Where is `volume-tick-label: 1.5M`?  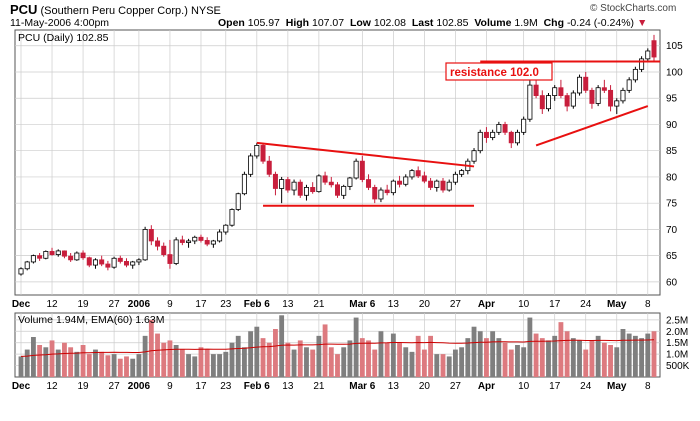 volume-tick-label: 1.5M is located at coordinates (677, 343).